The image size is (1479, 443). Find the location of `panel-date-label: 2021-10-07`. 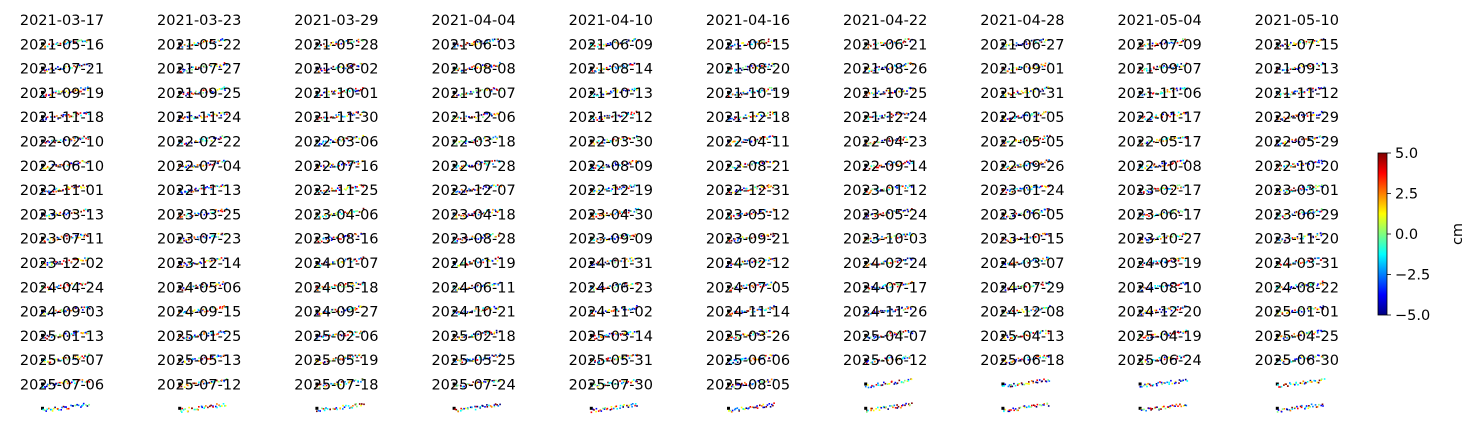

panel-date-label: 2021-10-07 is located at coordinates (473, 94).